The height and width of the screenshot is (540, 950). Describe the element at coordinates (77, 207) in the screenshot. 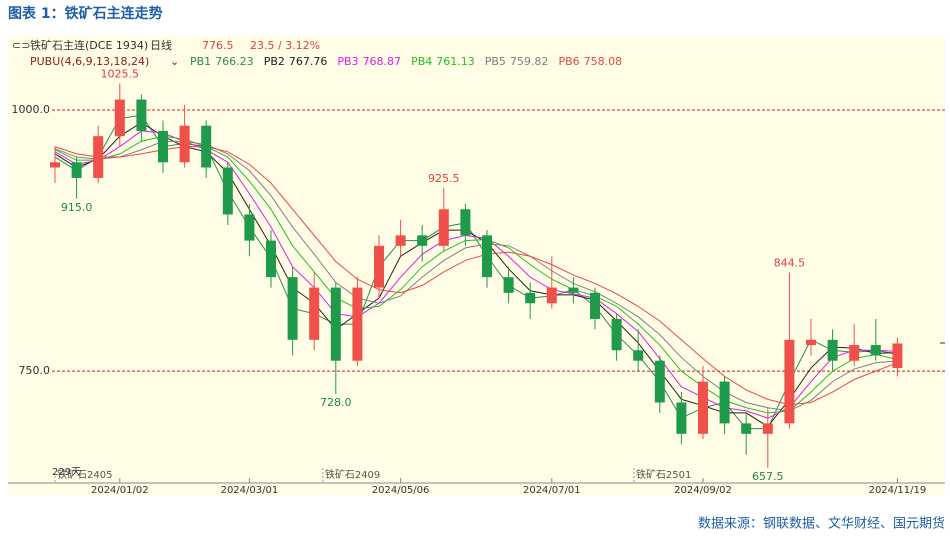

I see `annotation: 915.0` at that location.